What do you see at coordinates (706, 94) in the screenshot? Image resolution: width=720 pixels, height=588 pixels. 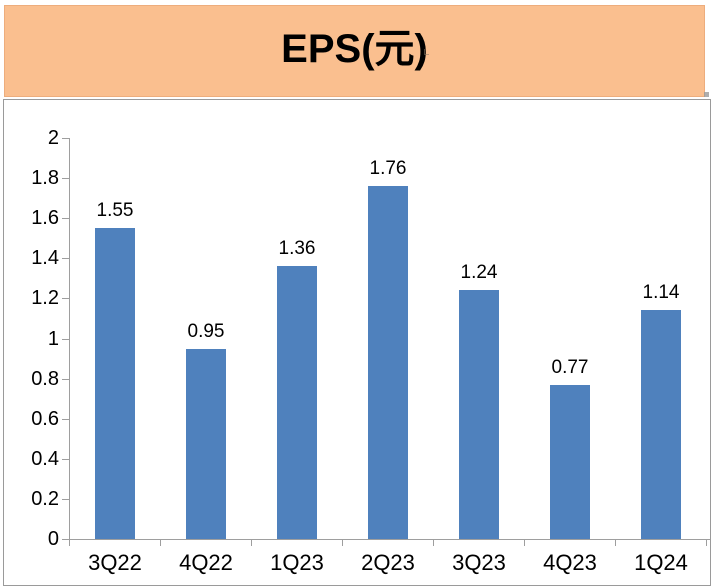 I see `stray-corner-mark` at bounding box center [706, 94].